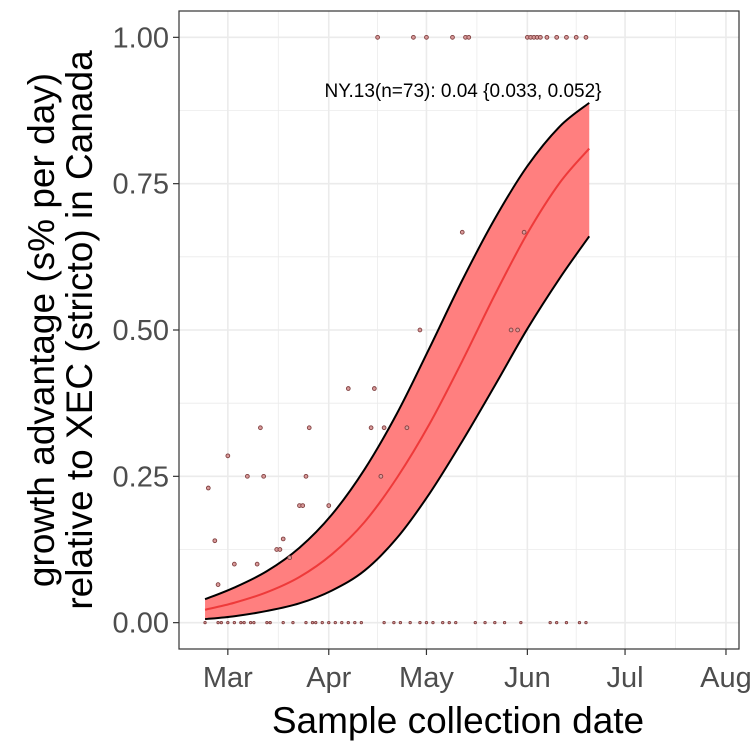 Image resolution: width=750 pixels, height=750 pixels. I want to click on y-tick-label: 0.00, so click(141, 624).